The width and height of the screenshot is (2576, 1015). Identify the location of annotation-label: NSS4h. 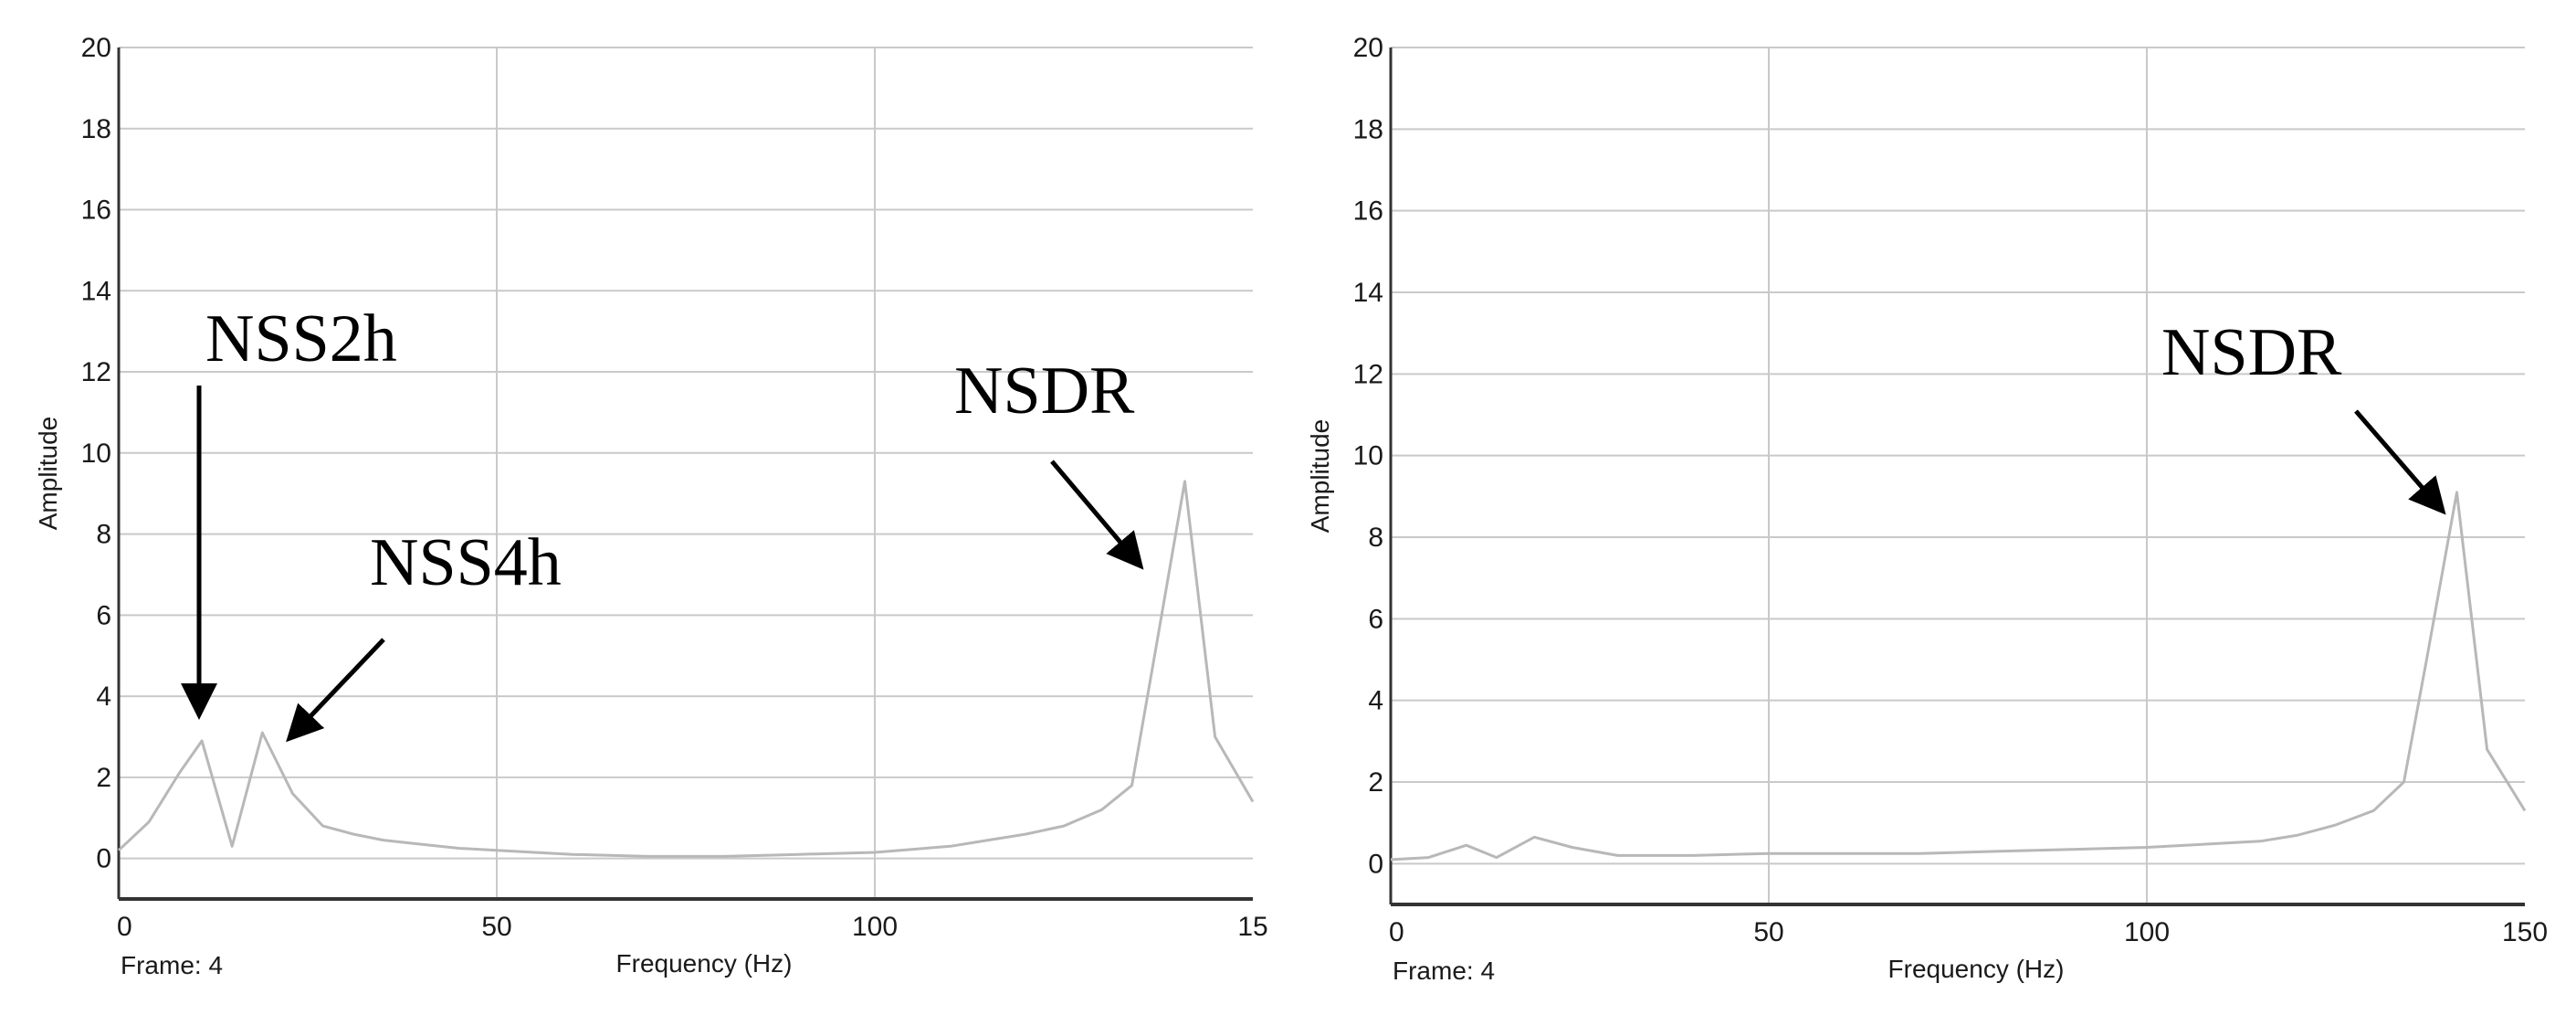
(466, 562).